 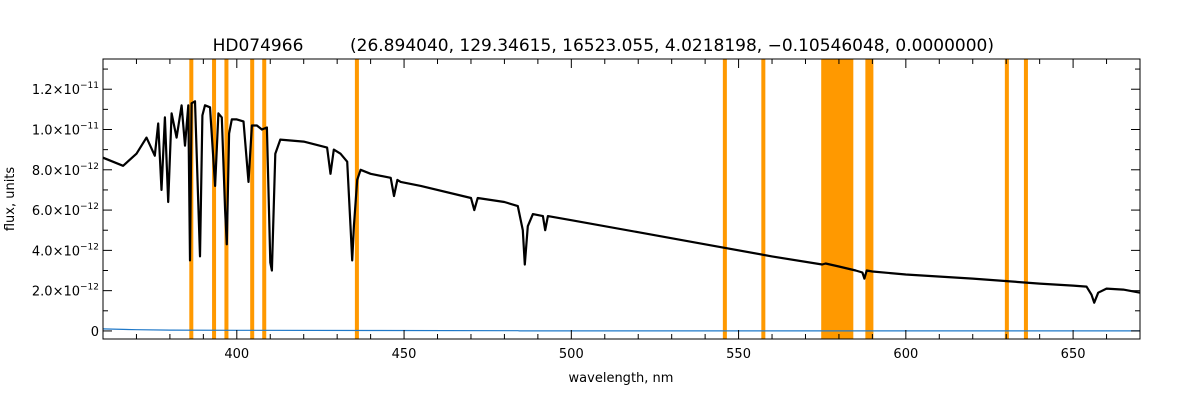 I want to click on x-axis-label: wavelength, nm, so click(x=621, y=378).